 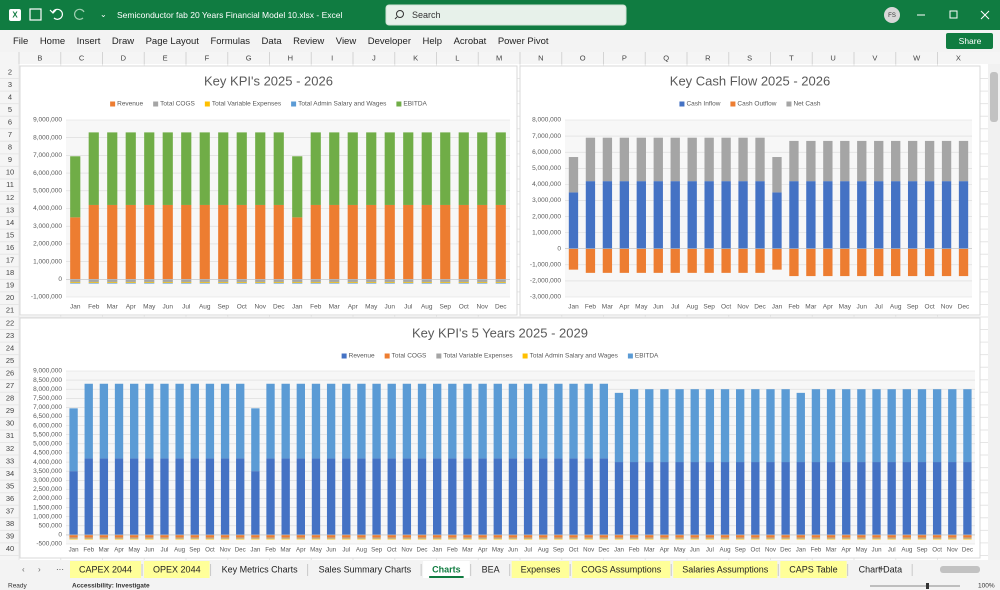 What do you see at coordinates (523, 41) in the screenshot?
I see `menu-item: Power Pivot` at bounding box center [523, 41].